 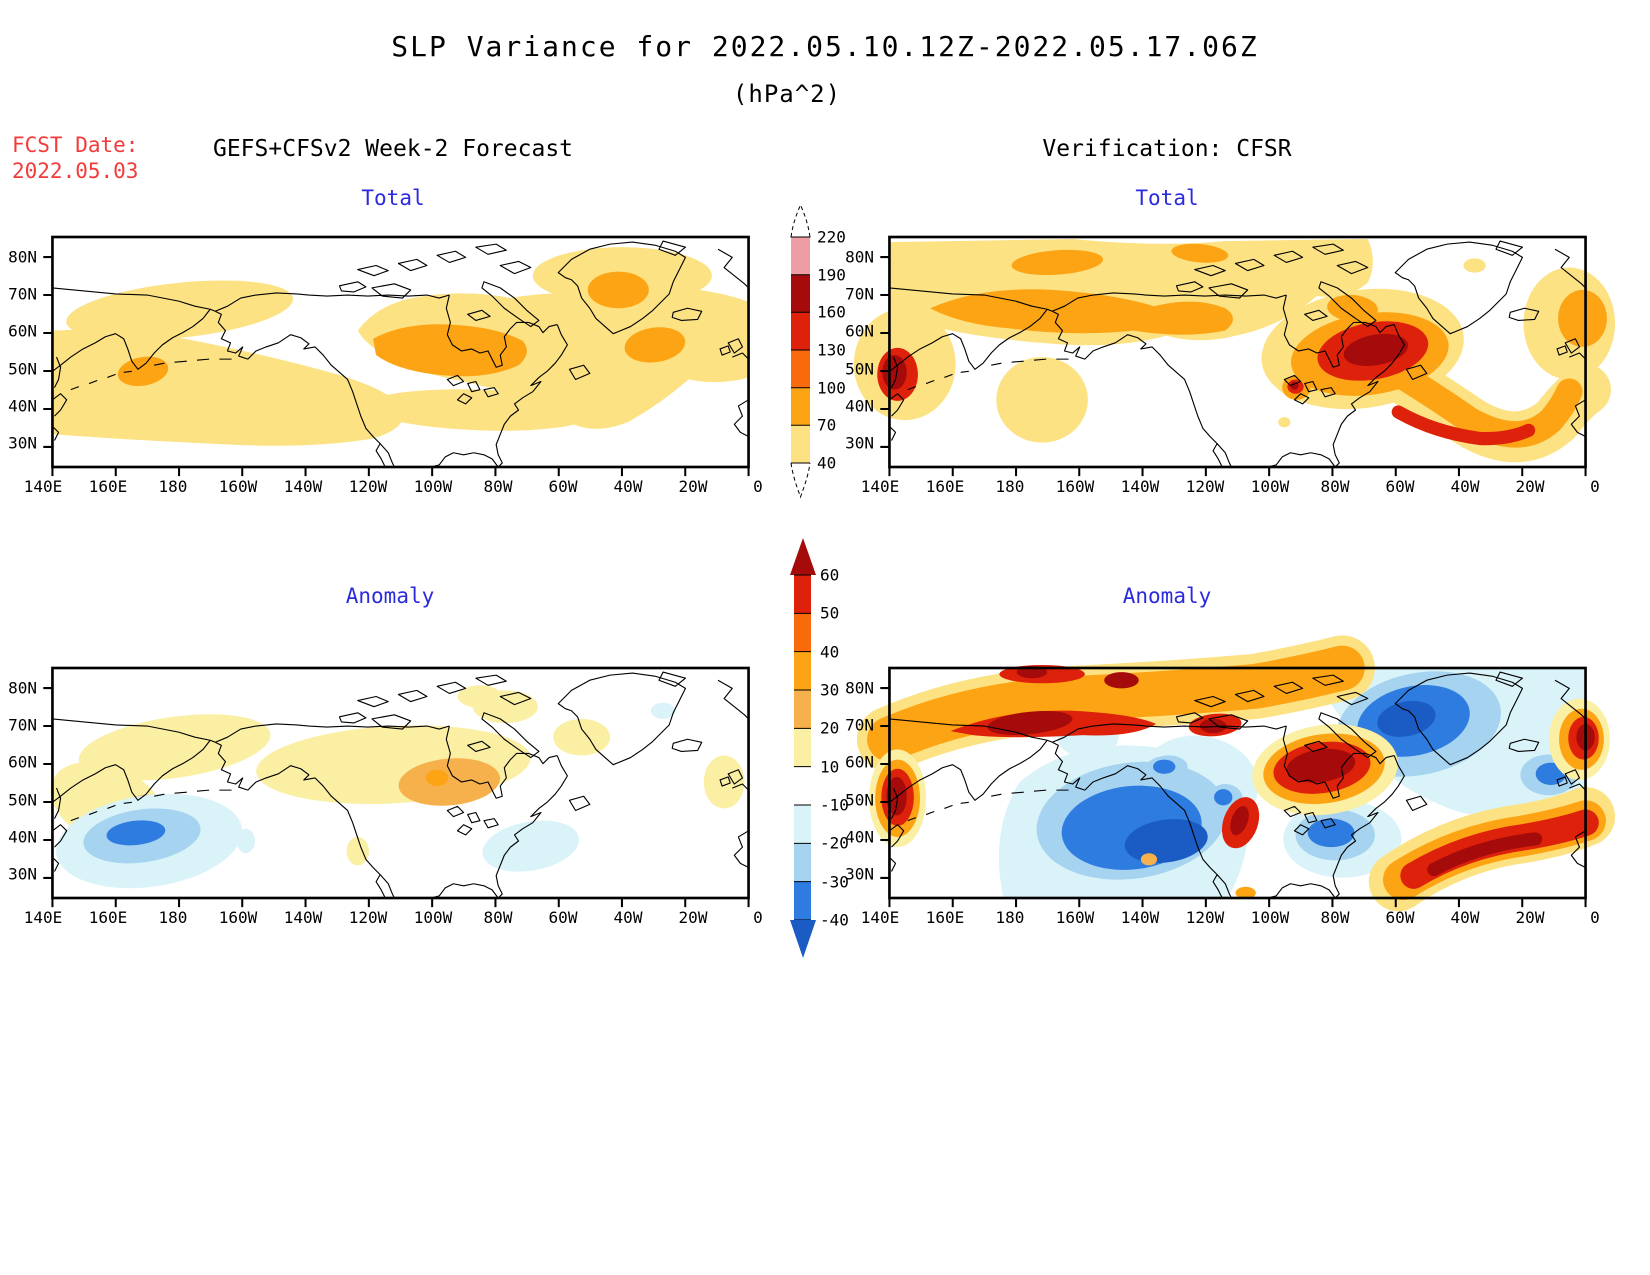 What do you see at coordinates (75, 171) in the screenshot?
I see `fcst-date-value: 2022.05.03` at bounding box center [75, 171].